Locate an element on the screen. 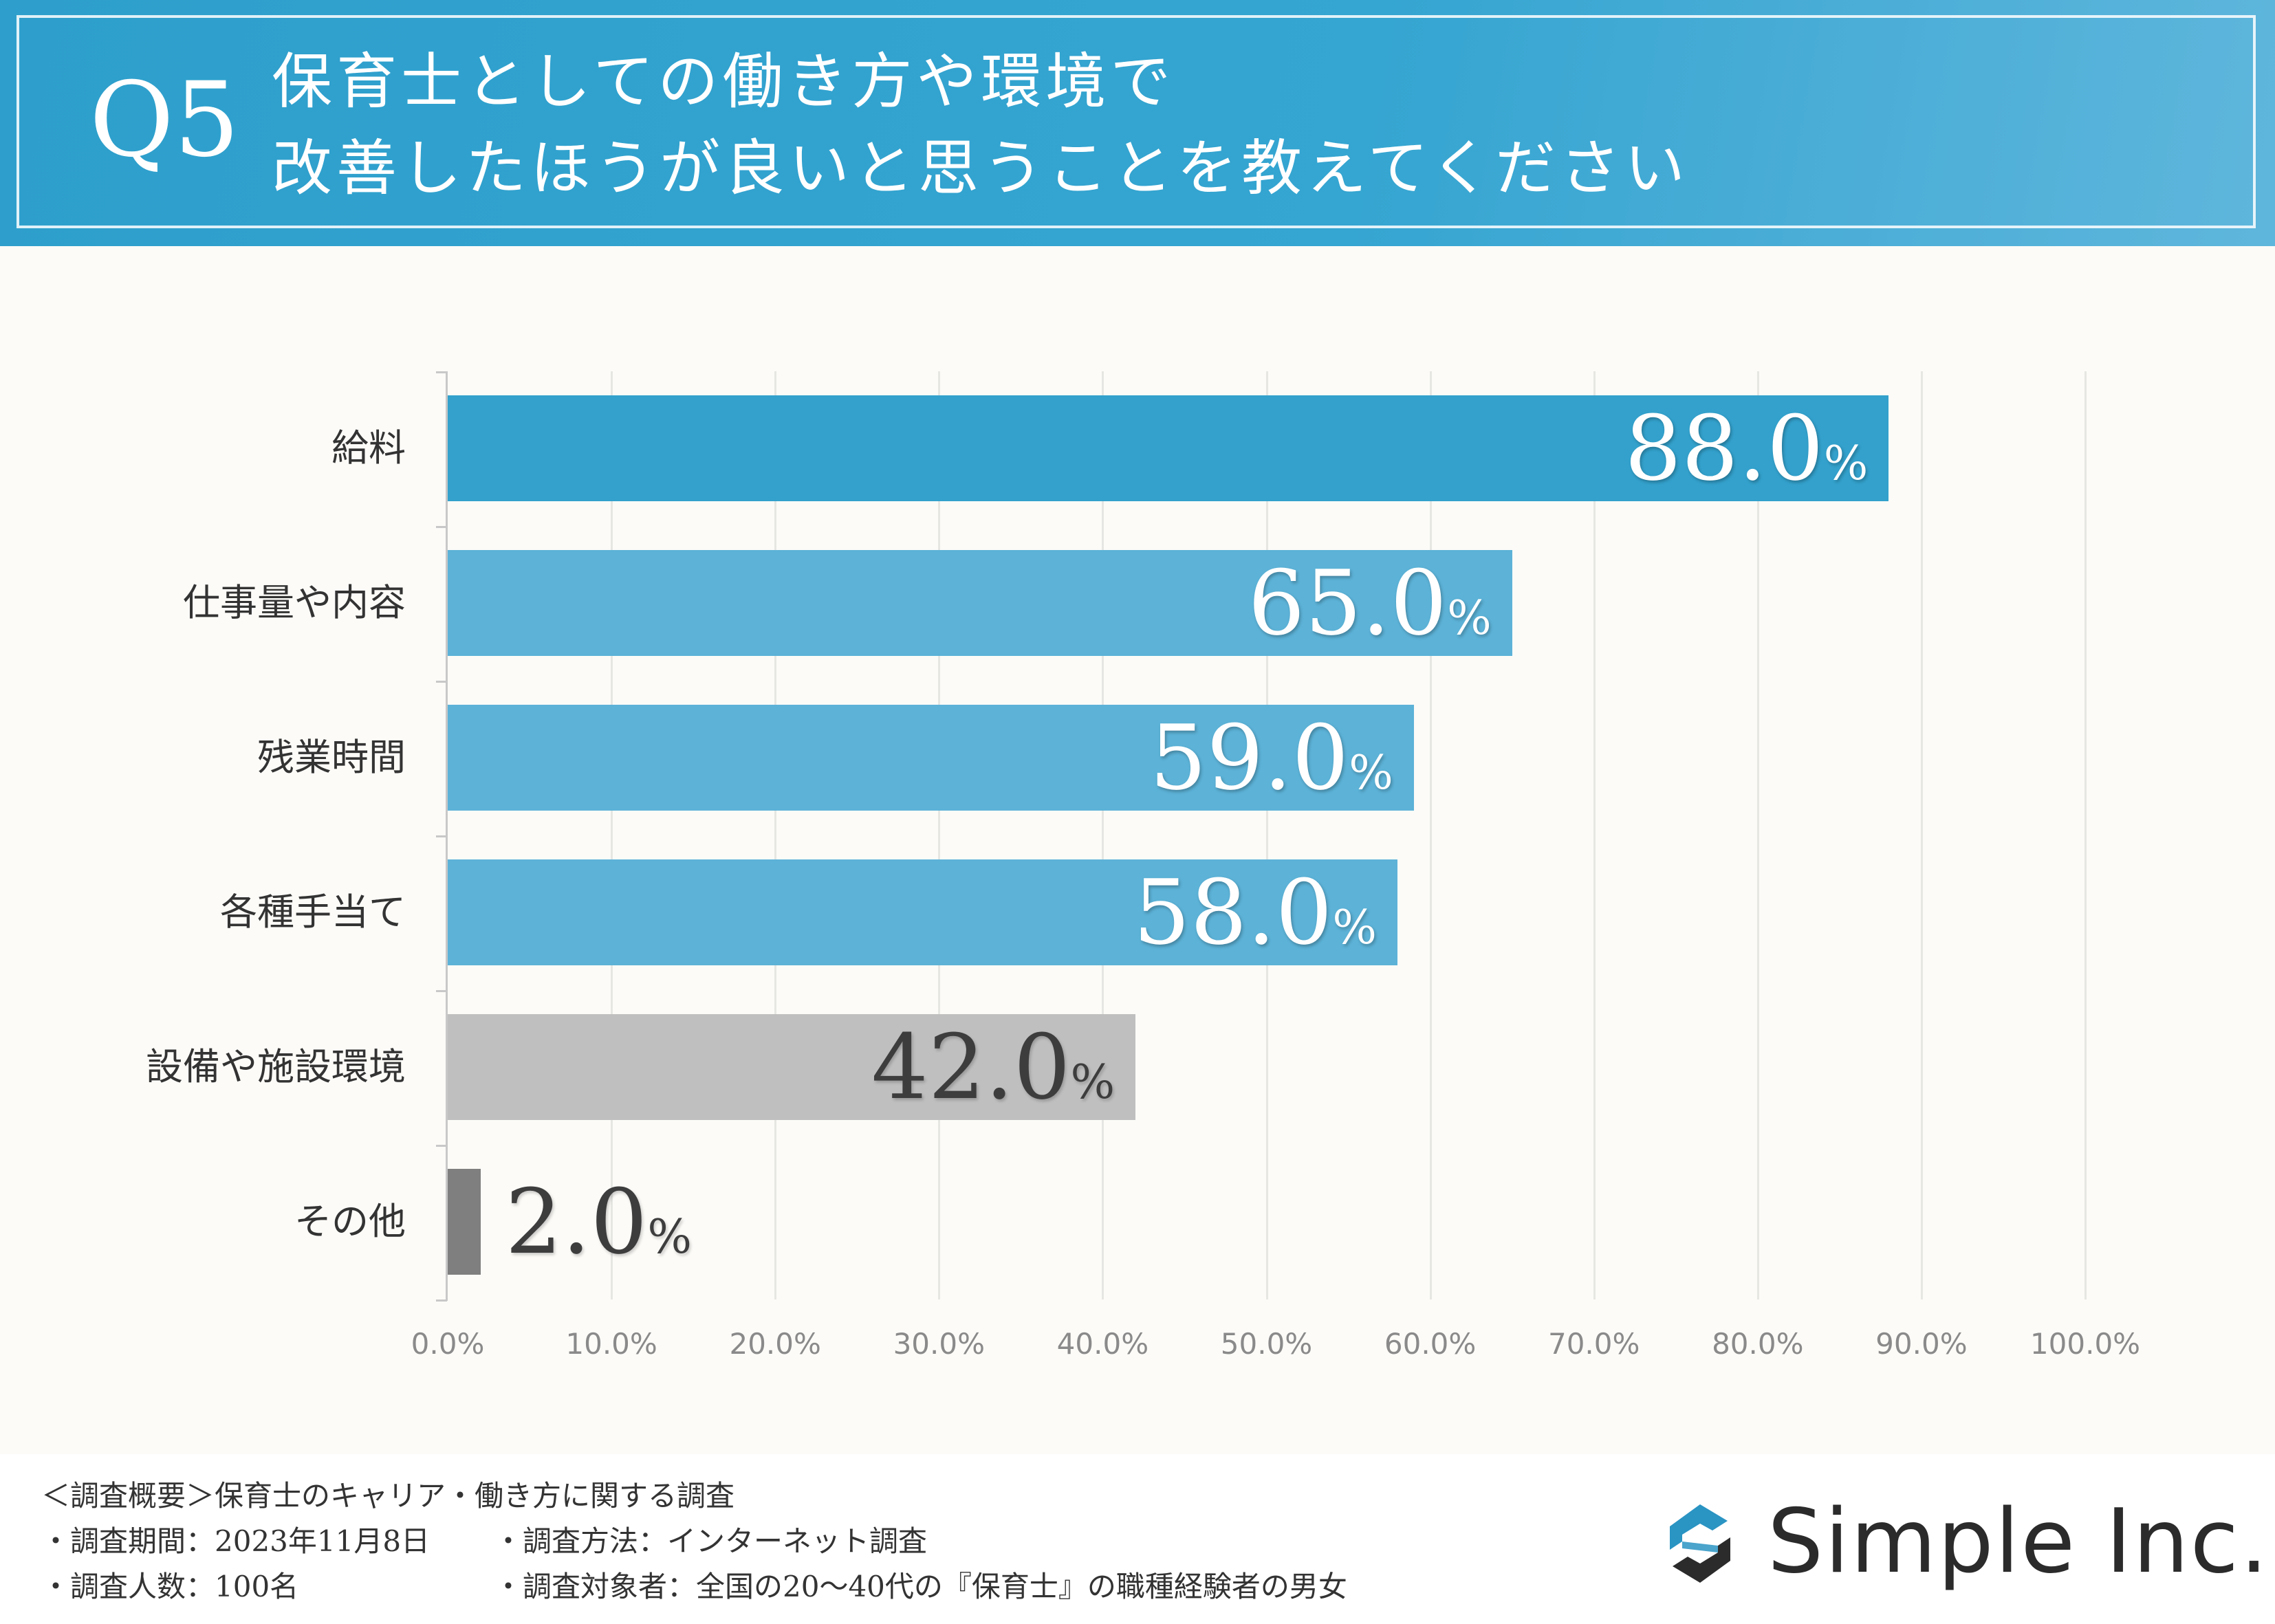 The width and height of the screenshot is (2275, 1624). category-label: 残業時間 is located at coordinates (331, 757).